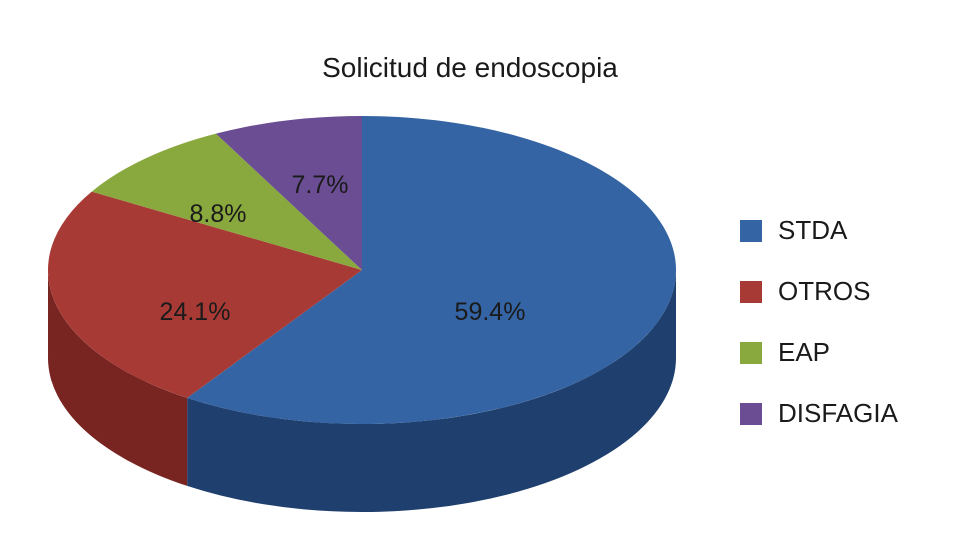 The image size is (962, 545). What do you see at coordinates (804, 352) in the screenshot?
I see `legend-label-eap: EAP` at bounding box center [804, 352].